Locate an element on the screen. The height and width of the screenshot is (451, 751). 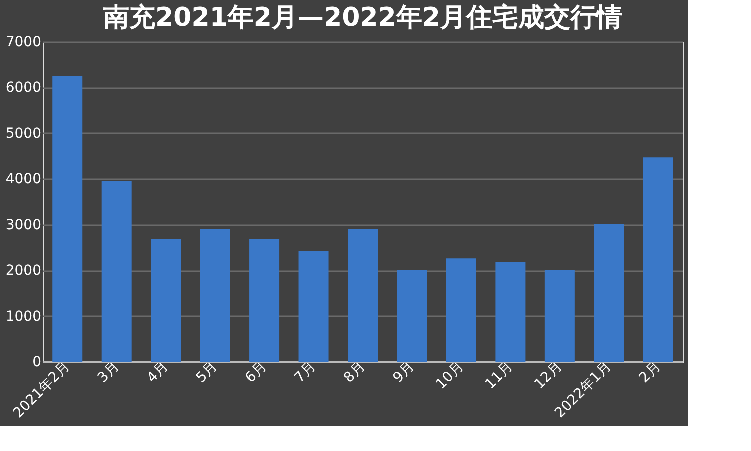
y-tick-label: 4000 is located at coordinates (24, 180).